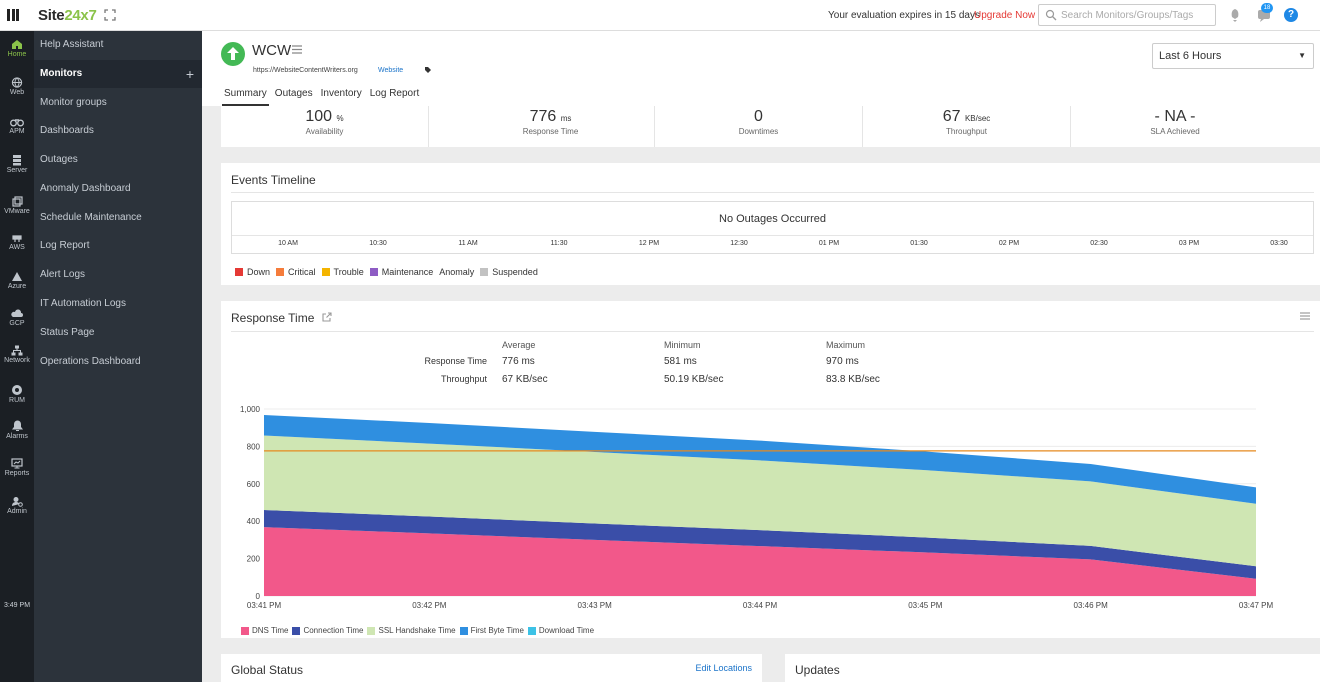  What do you see at coordinates (91, 217) in the screenshot?
I see `menu-item-schedule-maintenance: Schedule Maintenance` at bounding box center [91, 217].